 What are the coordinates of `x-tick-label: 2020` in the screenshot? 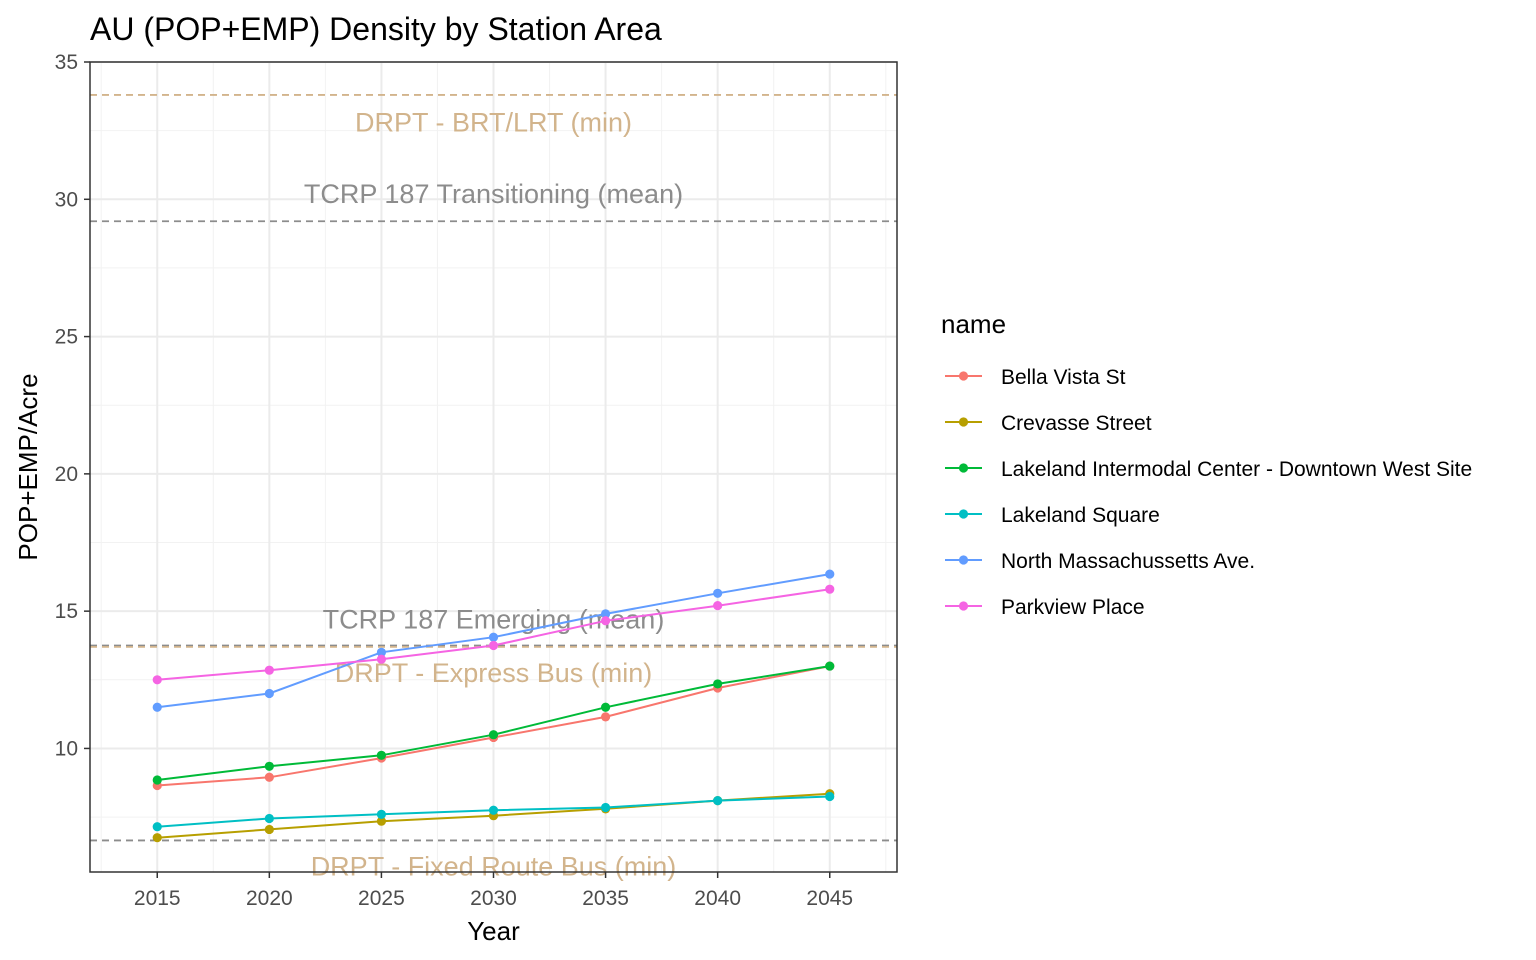 It's located at (269, 898).